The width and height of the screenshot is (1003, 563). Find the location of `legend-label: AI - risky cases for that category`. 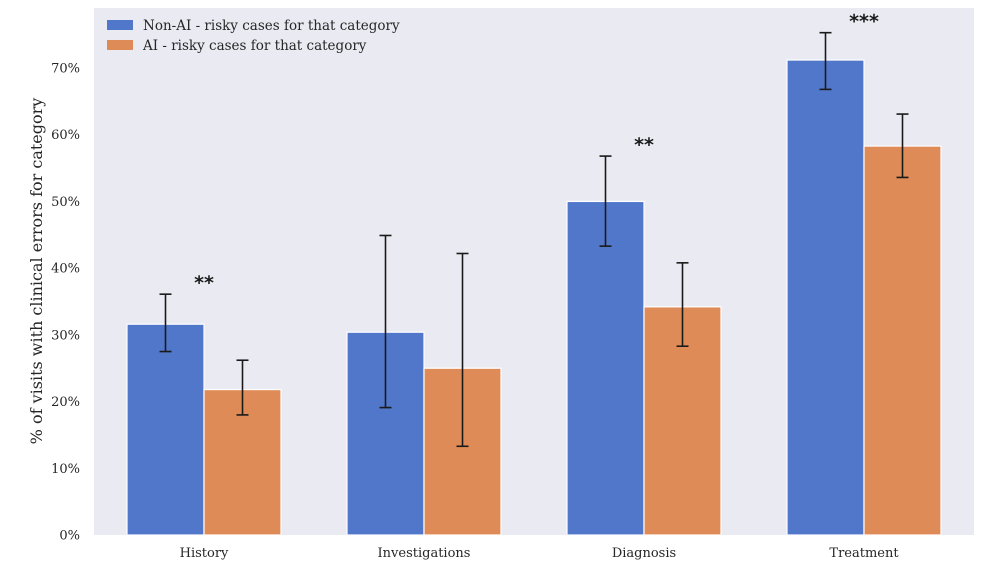

legend-label: AI - risky cases for that category is located at coordinates (254, 46).